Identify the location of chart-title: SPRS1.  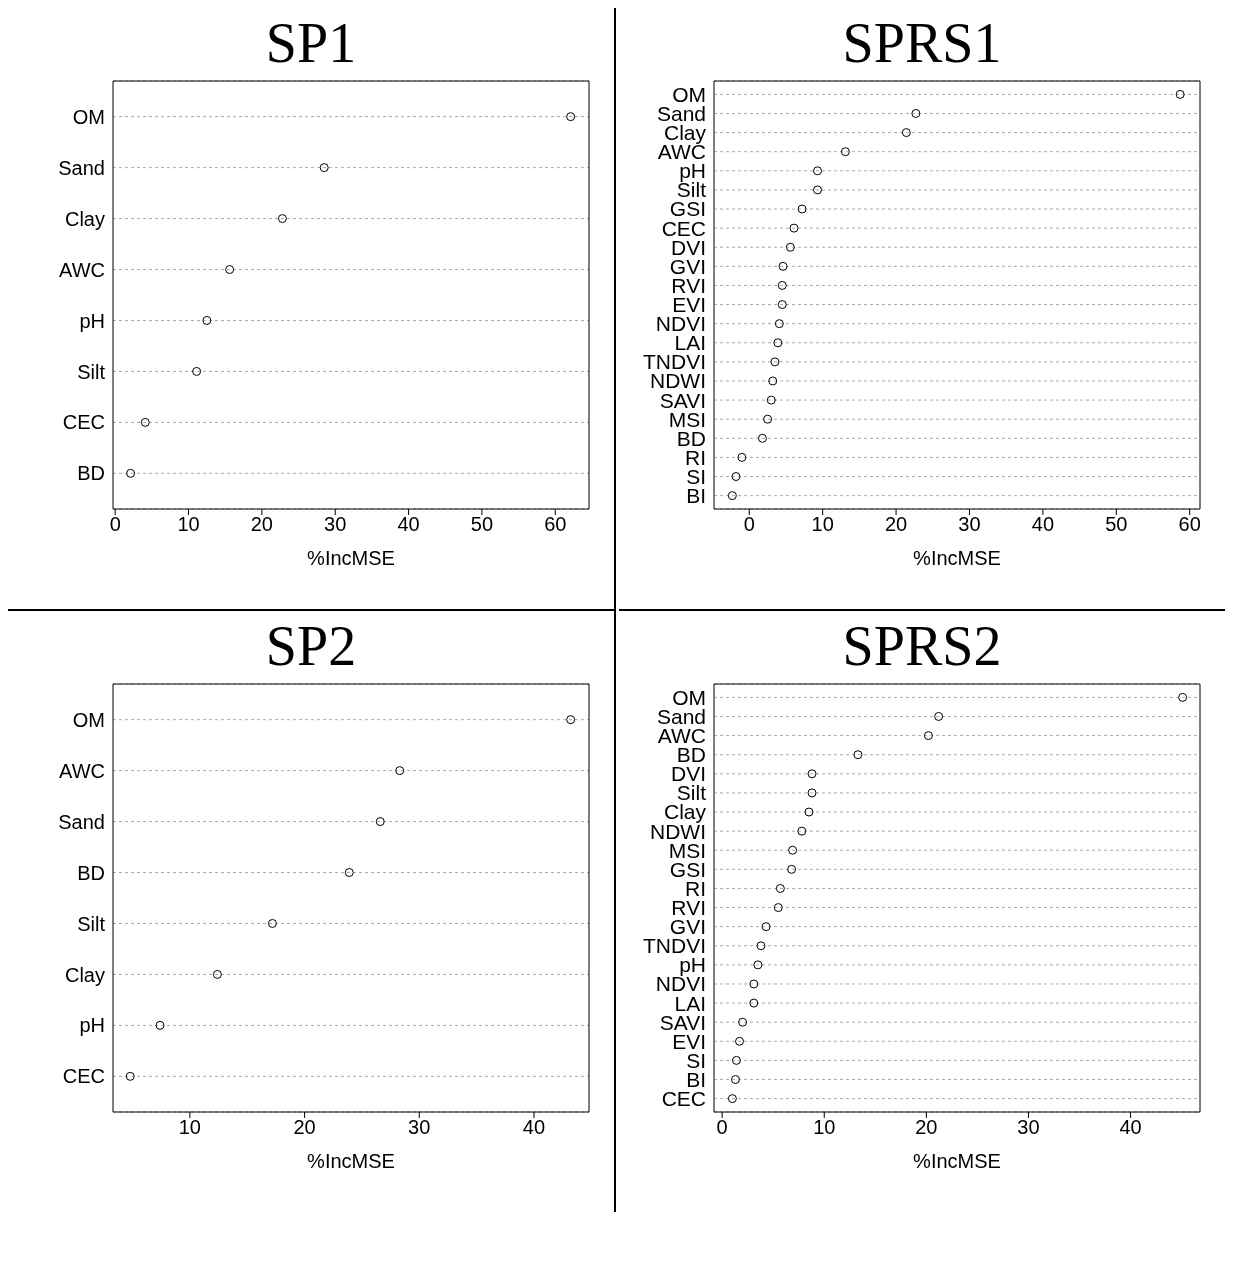
(922, 43).